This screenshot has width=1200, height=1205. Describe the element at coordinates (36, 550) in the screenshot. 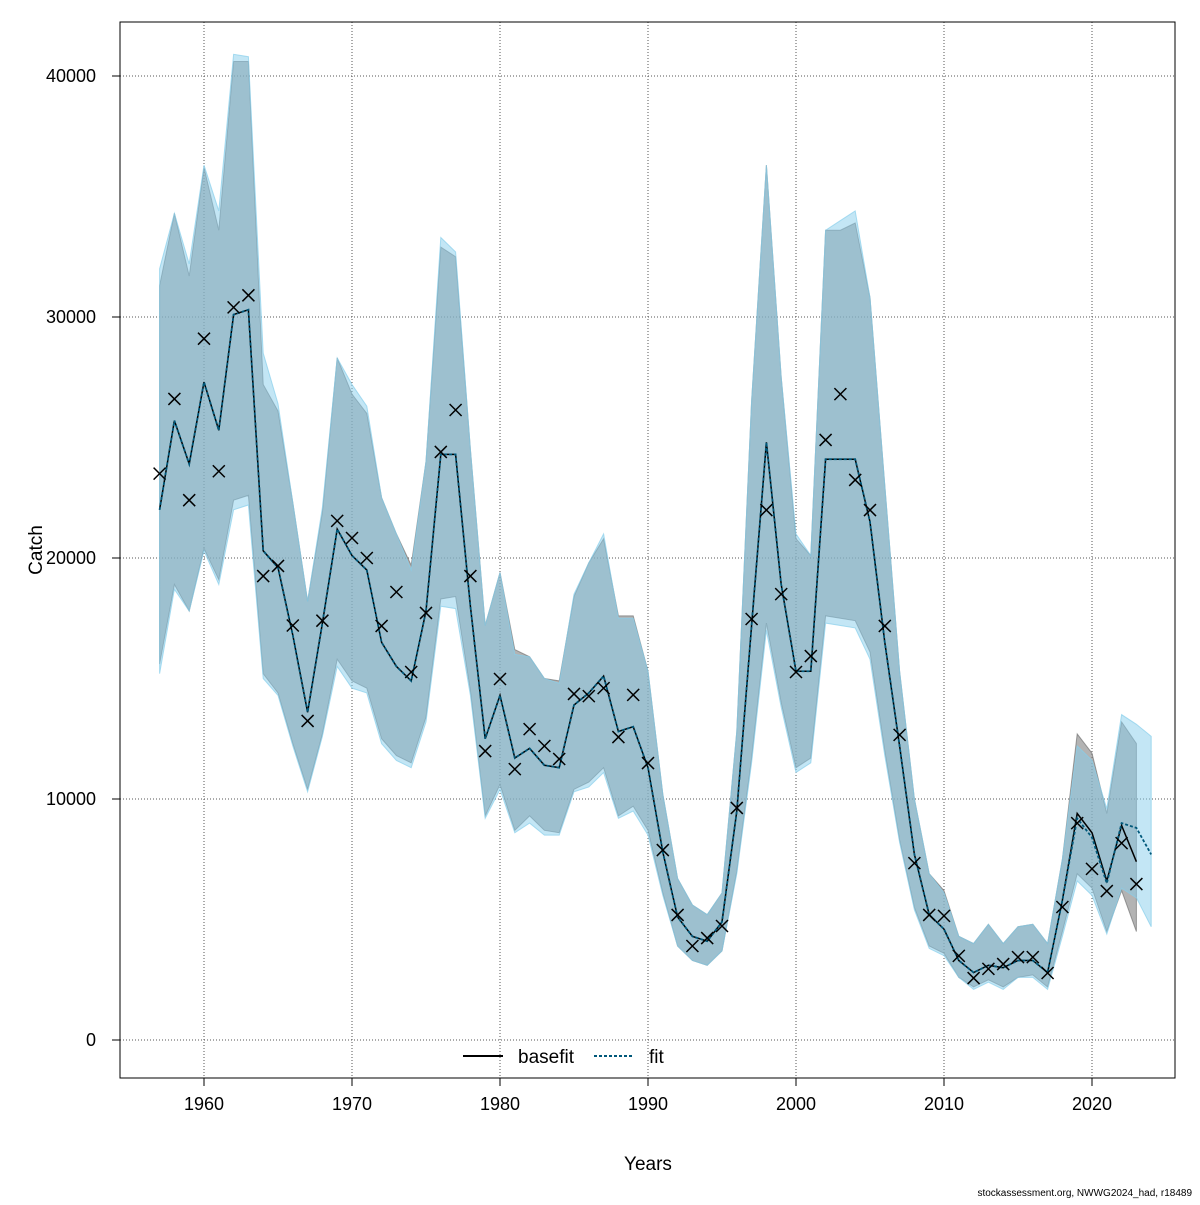

I see `y-axis-label: Catch` at that location.